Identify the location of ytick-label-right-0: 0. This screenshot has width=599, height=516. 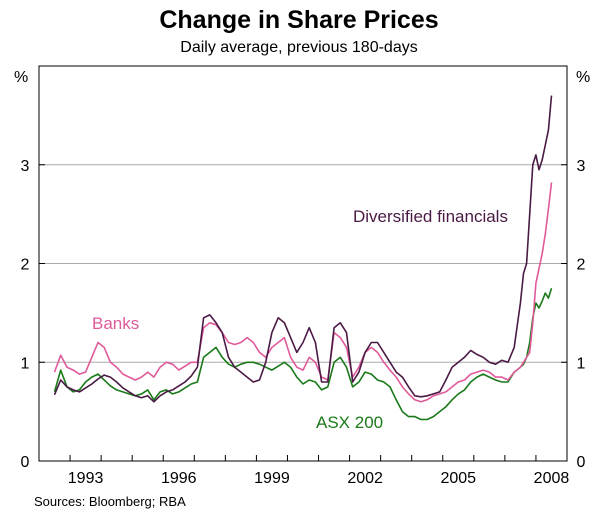
(581, 462).